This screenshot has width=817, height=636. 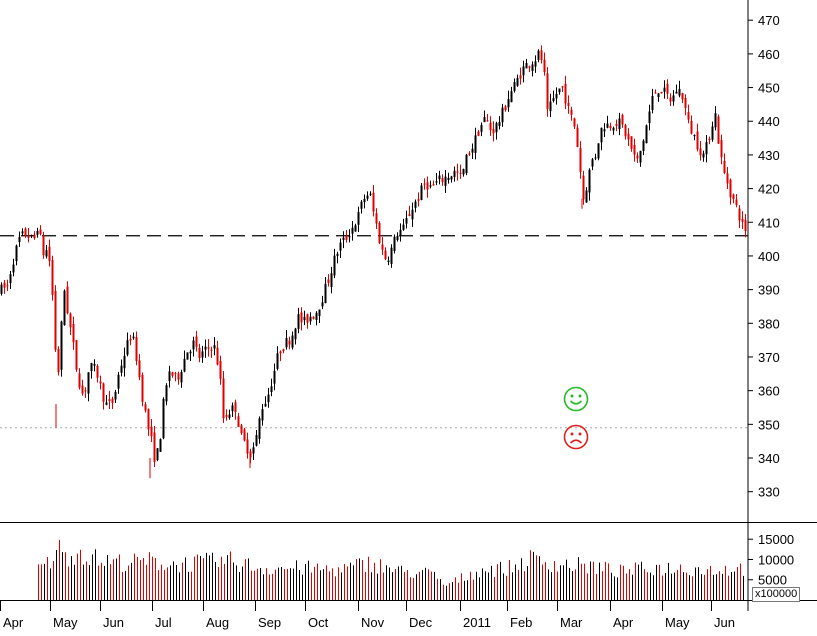 I want to click on price-tick-label: 470, so click(x=769, y=20).